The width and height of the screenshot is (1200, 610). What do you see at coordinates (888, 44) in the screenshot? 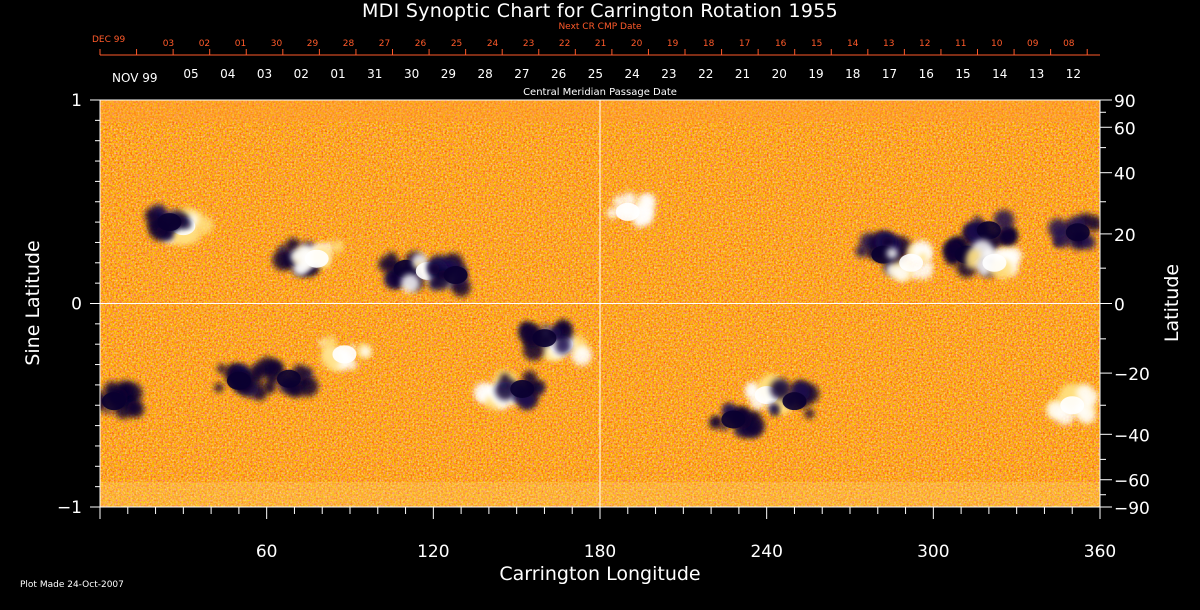
I see `top-axis-tick-label: 13` at bounding box center [888, 44].